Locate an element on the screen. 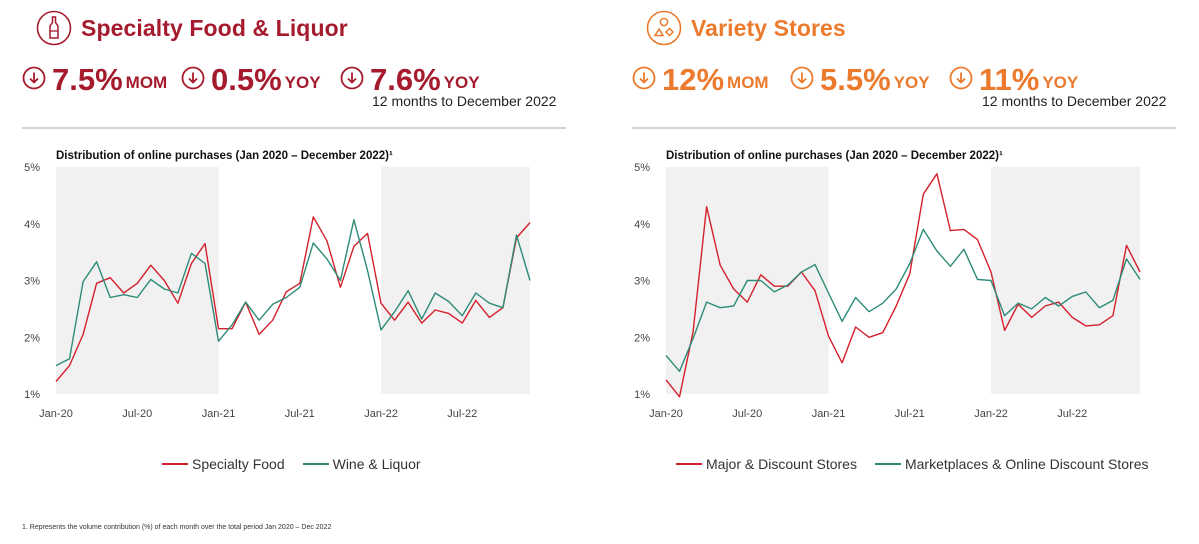  metric-mom: 7.5% MOM is located at coordinates (94, 80).